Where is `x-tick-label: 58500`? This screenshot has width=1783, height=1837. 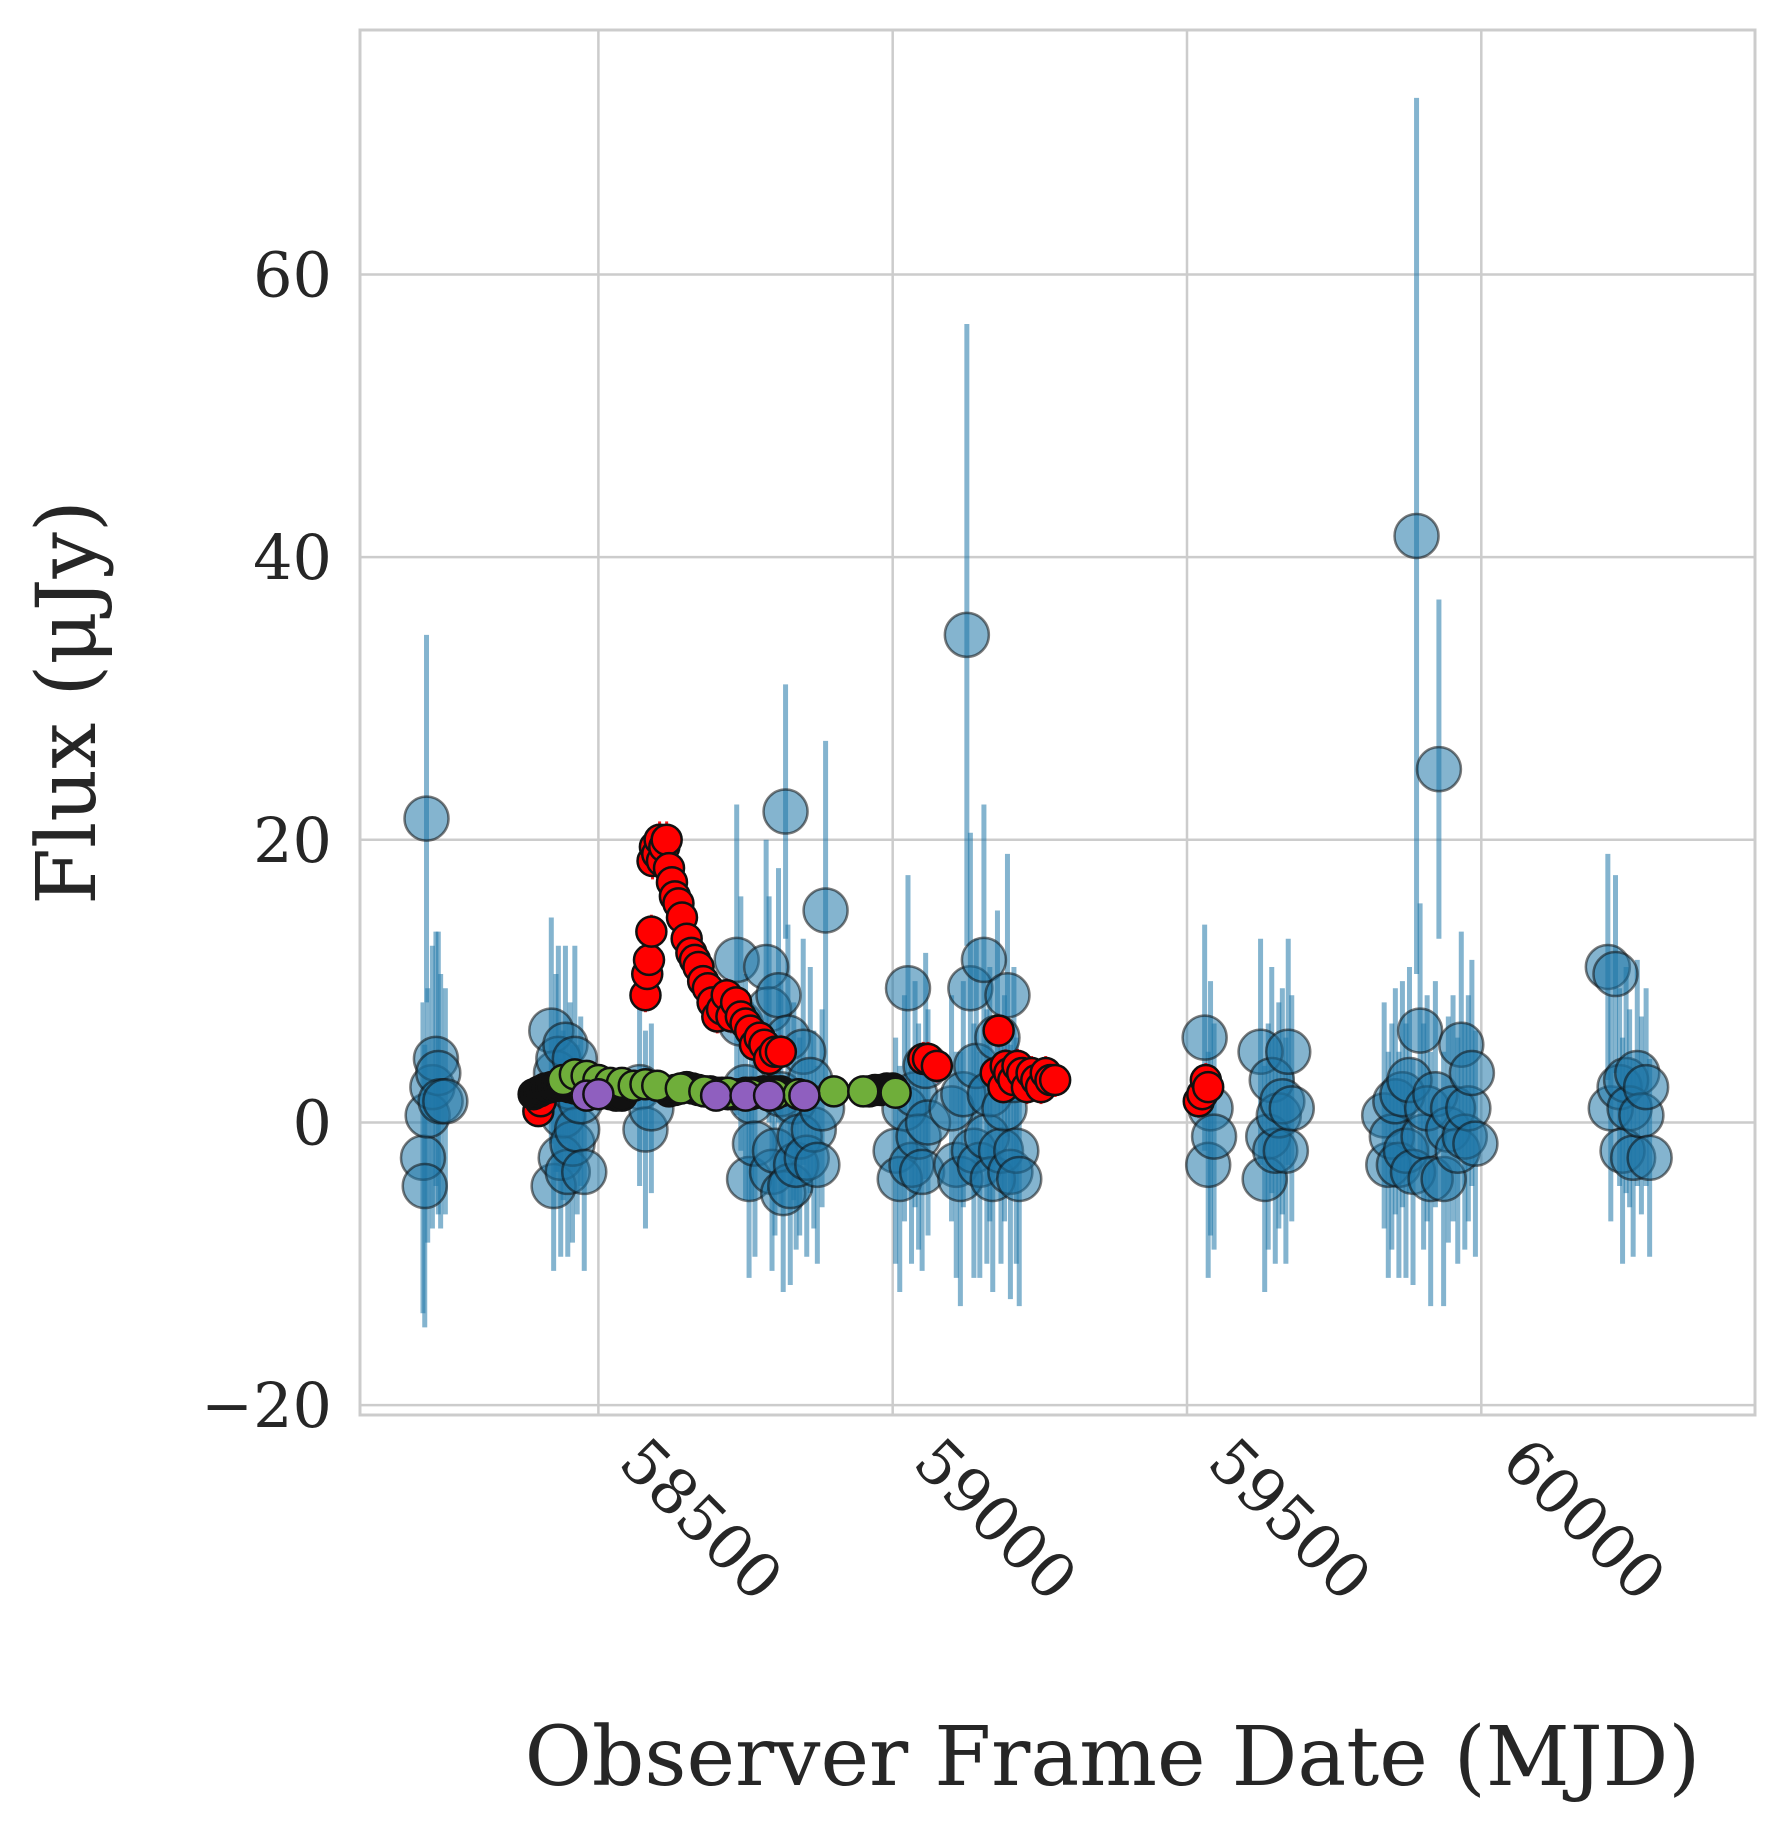 x-tick-label: 58500 is located at coordinates (701, 1519).